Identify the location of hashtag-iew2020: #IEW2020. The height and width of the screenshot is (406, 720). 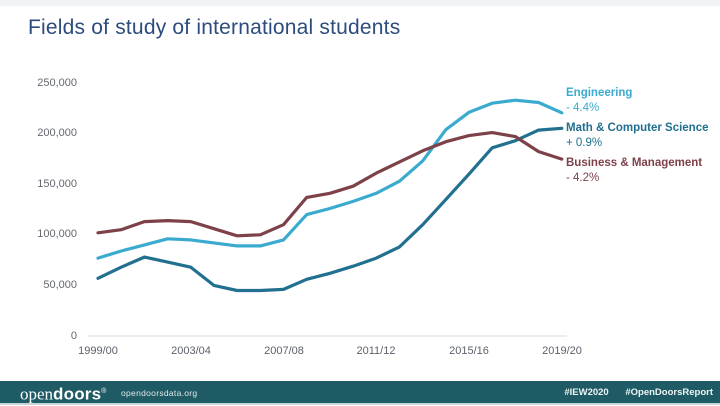
(586, 392).